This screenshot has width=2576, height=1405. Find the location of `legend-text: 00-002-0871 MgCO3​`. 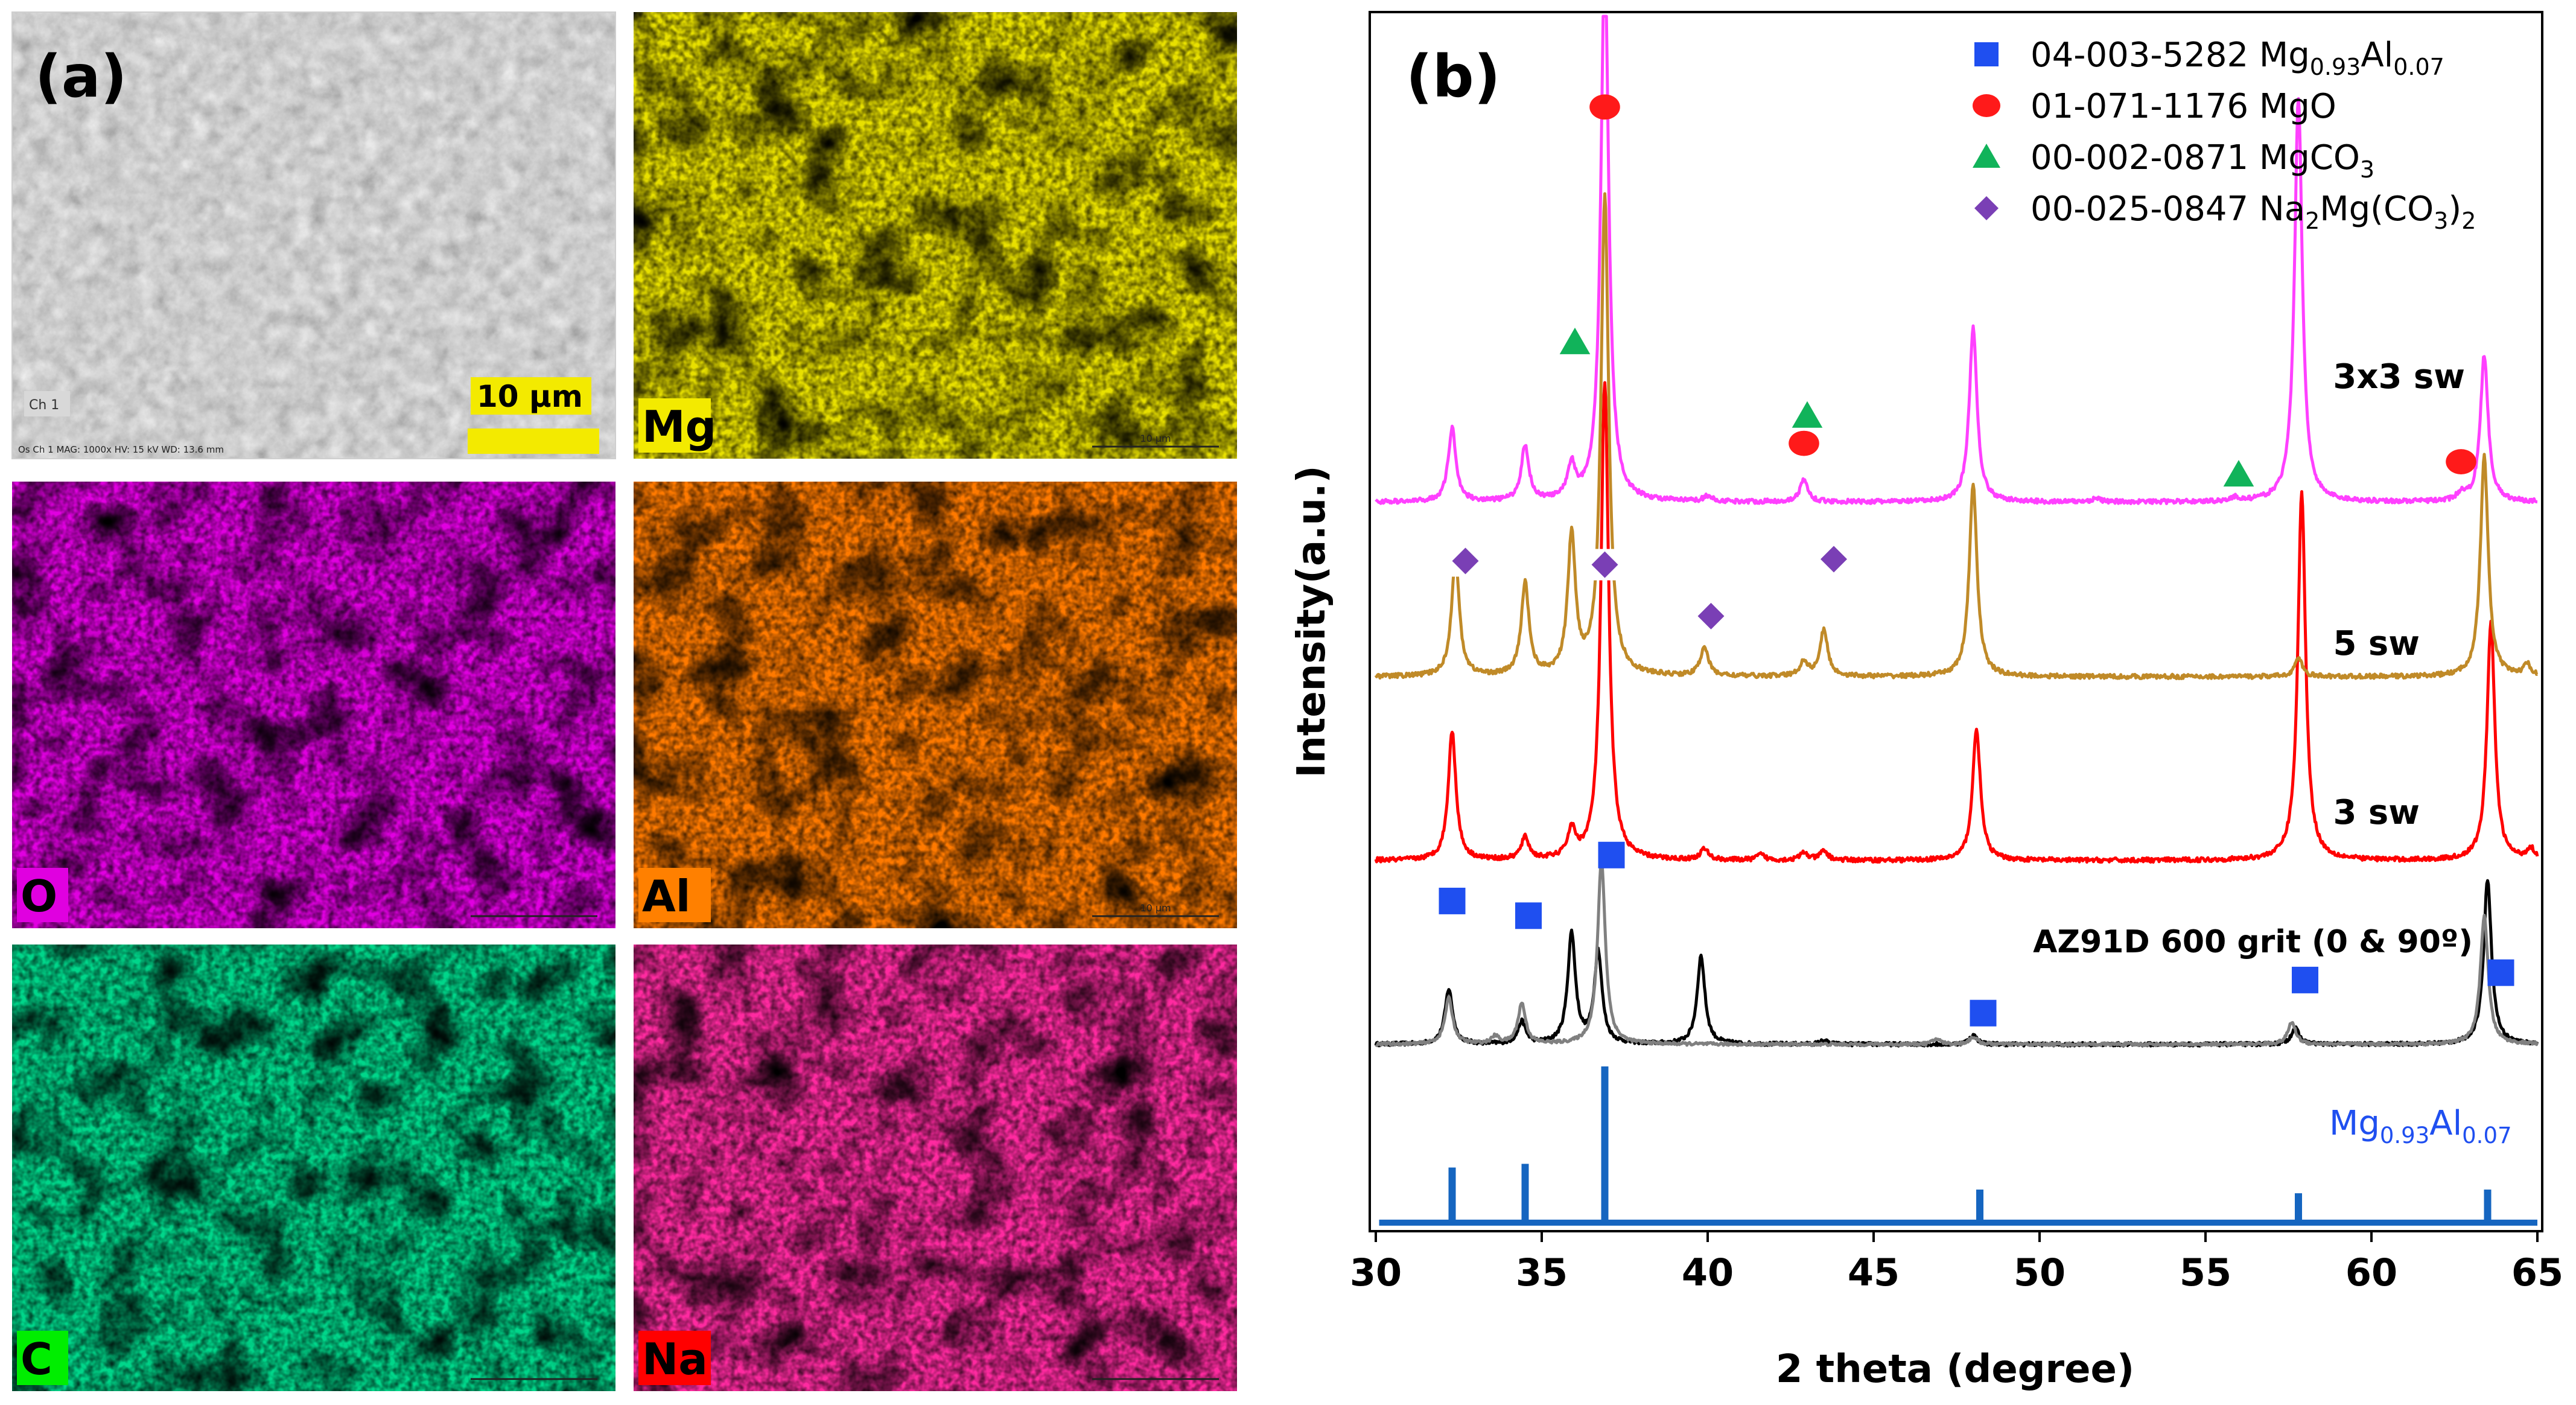

legend-text: 00-002-0871 MgCO3​ is located at coordinates (2202, 160).